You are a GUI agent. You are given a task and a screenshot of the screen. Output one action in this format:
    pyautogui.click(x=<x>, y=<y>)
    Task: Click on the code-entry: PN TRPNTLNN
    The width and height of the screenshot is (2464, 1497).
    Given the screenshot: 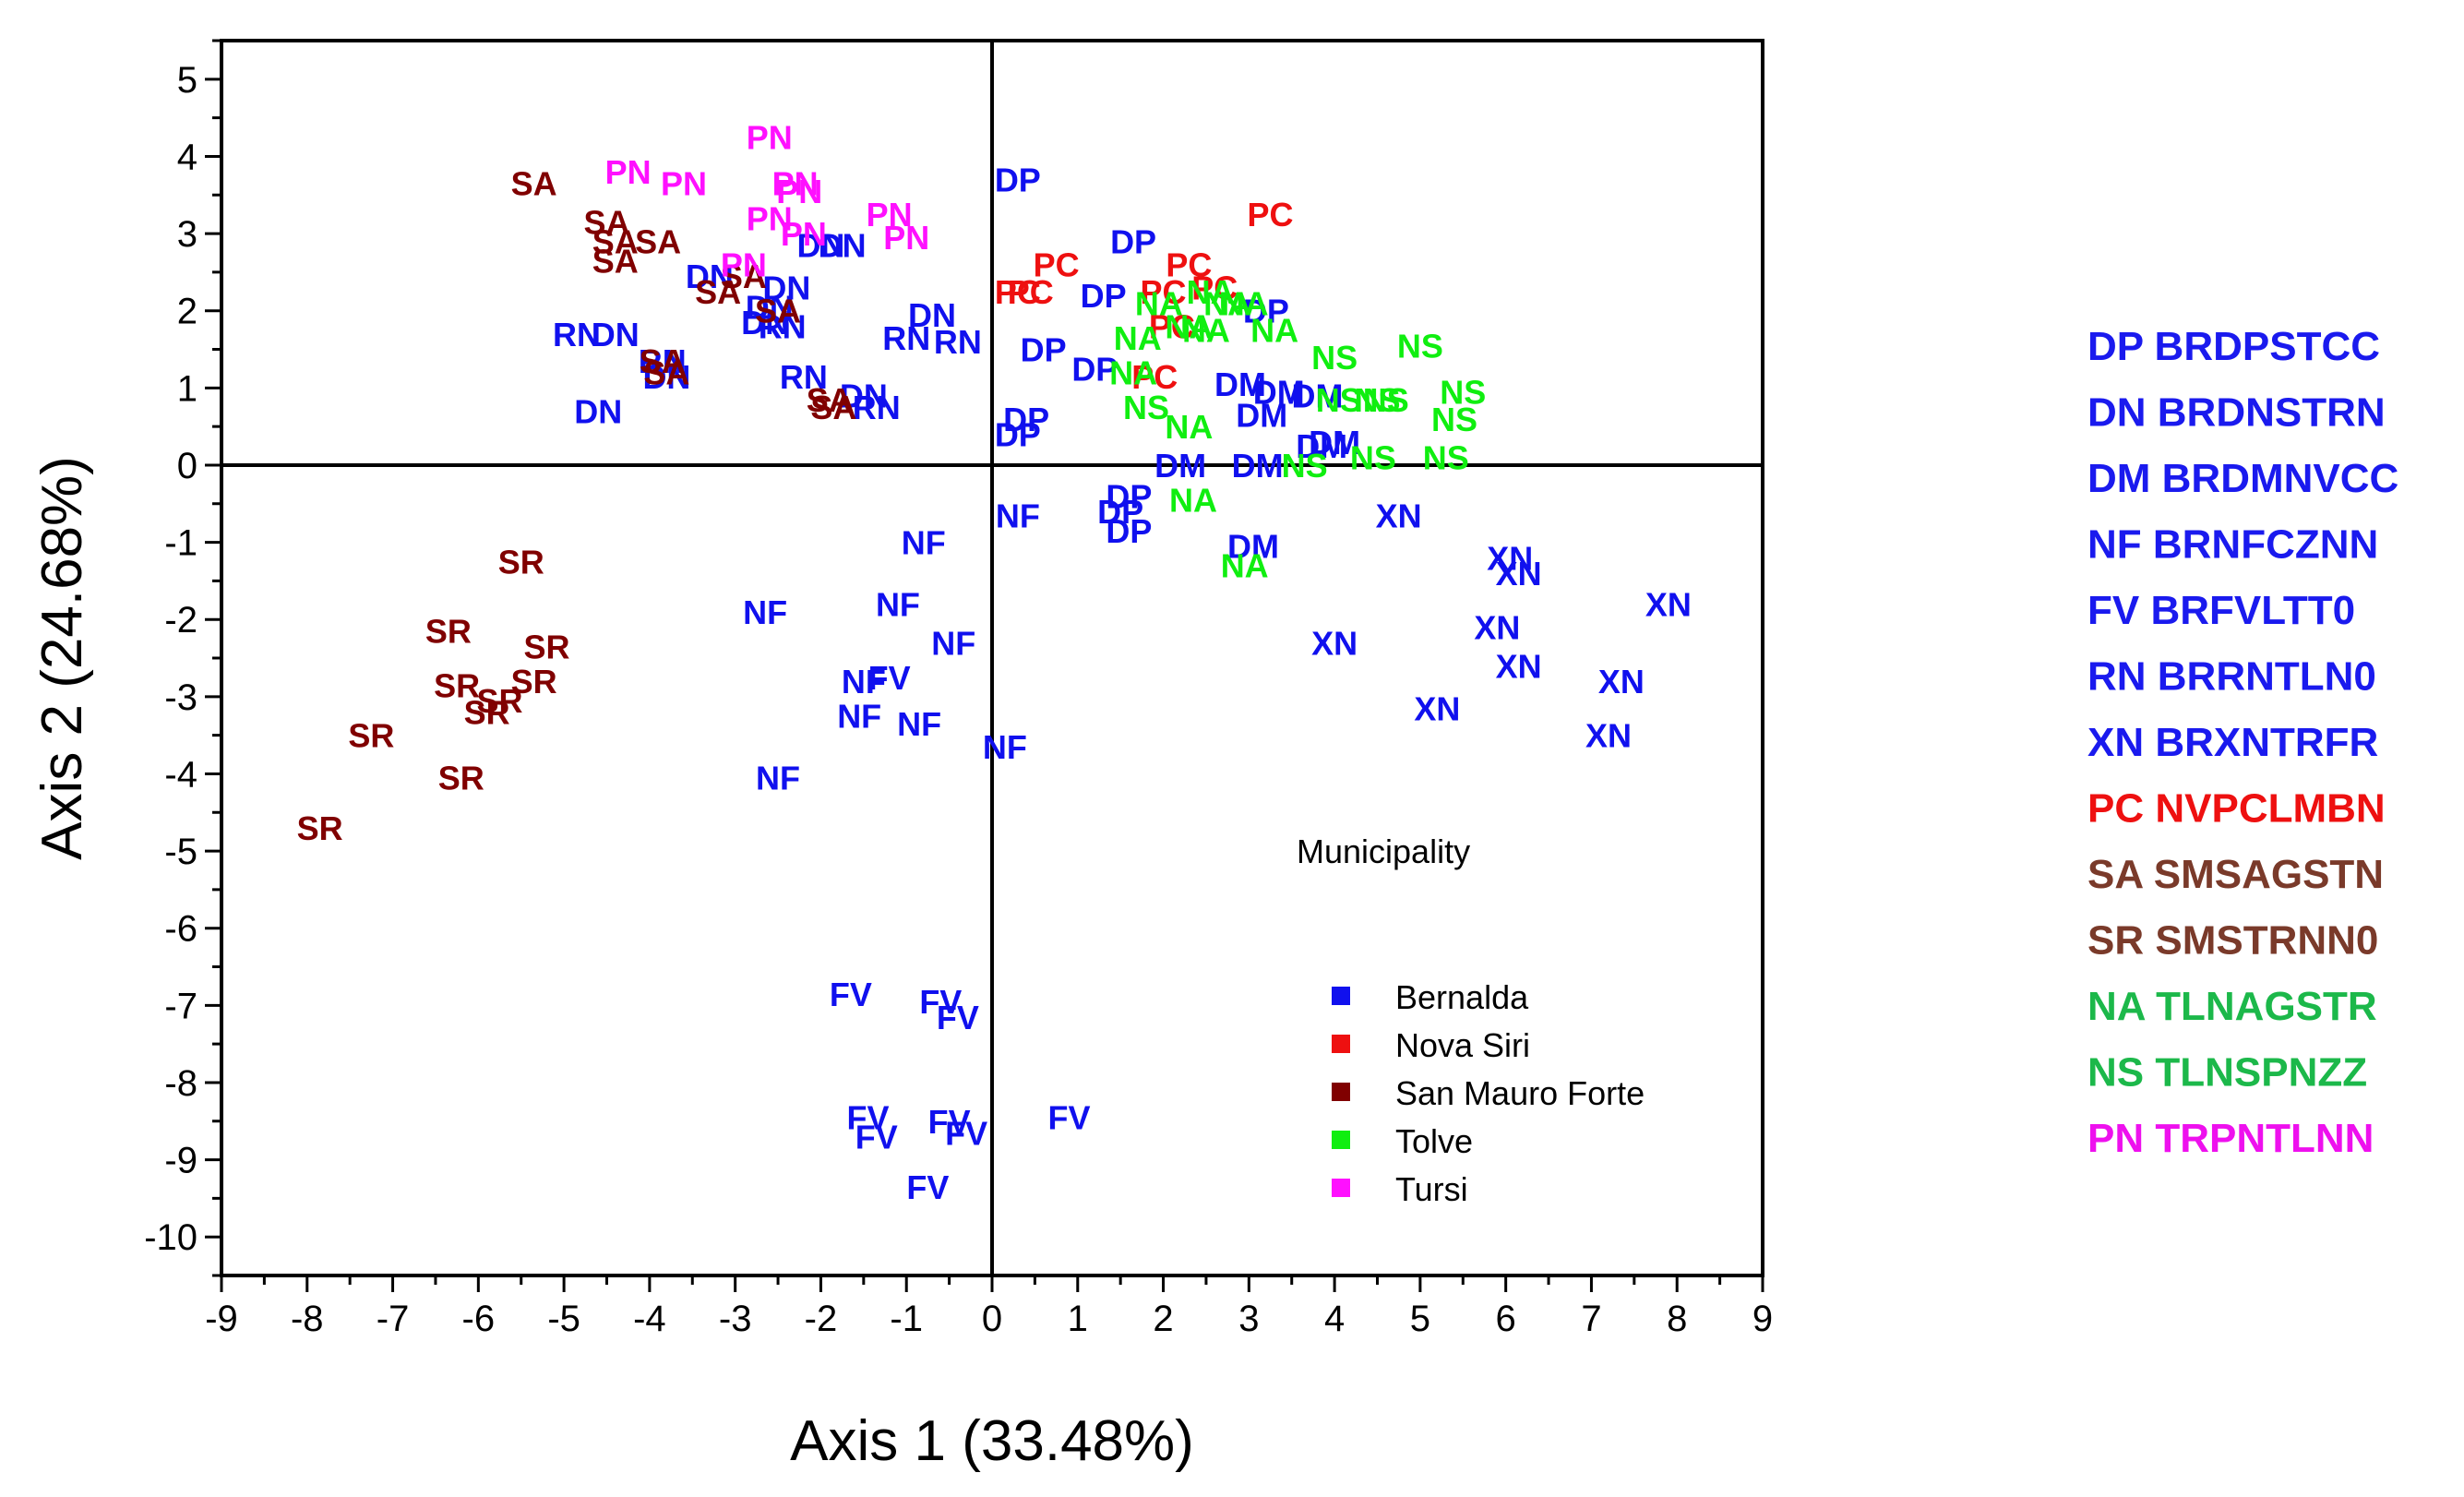 What is the action you would take?
    pyautogui.click(x=2230, y=1138)
    